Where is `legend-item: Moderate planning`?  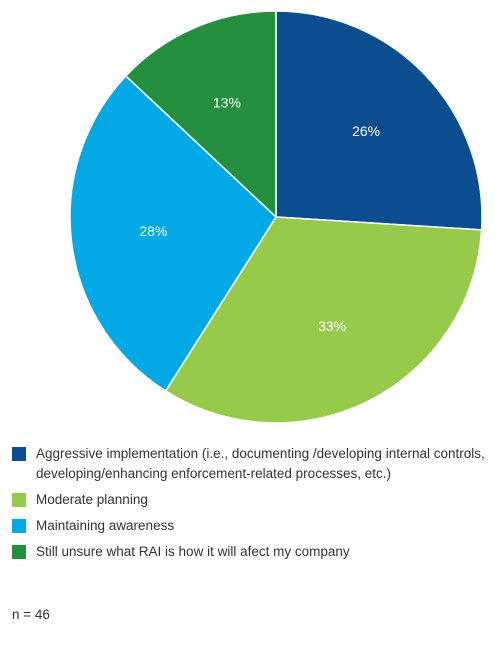
legend-item: Moderate planning is located at coordinates (249, 500).